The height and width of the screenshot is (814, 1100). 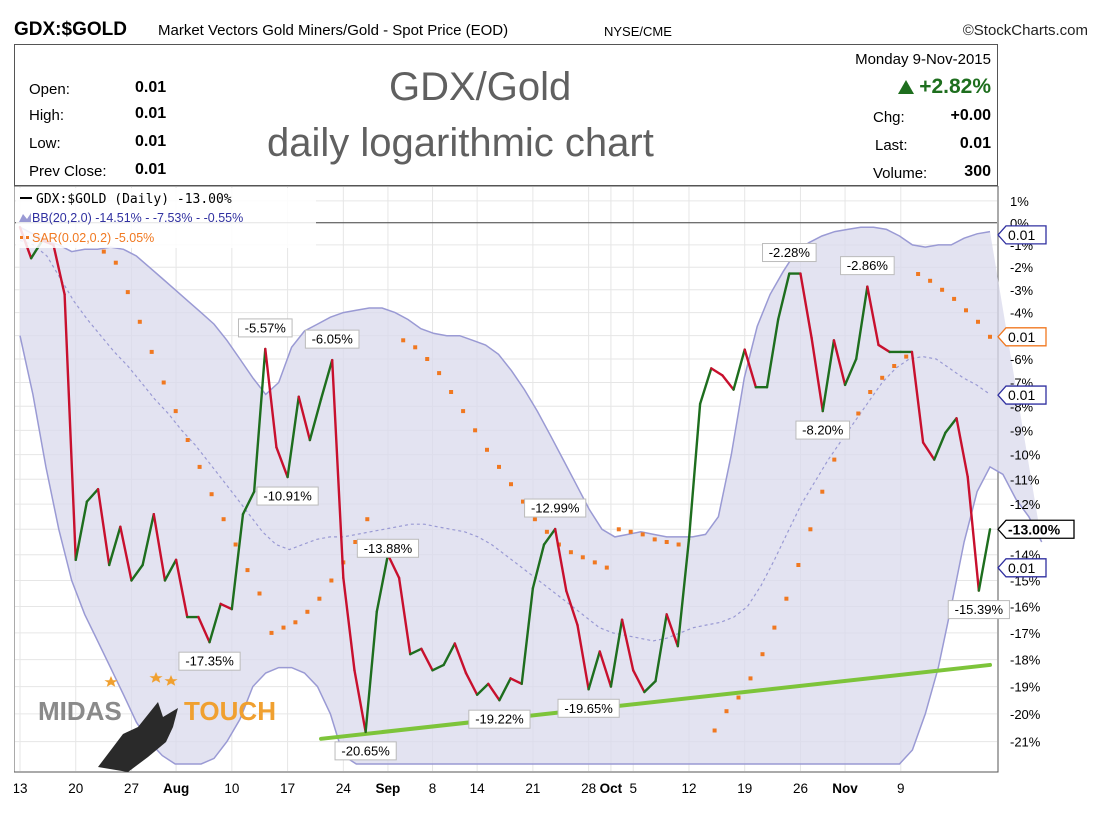 I want to click on label-text: -15.39%, so click(x=979, y=609).